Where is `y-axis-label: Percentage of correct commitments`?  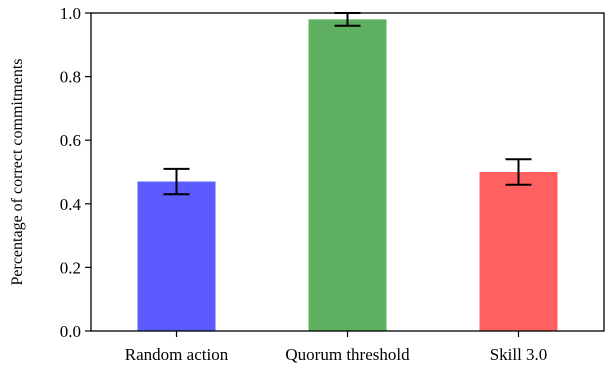
y-axis-label: Percentage of correct commitments is located at coordinates (17, 171).